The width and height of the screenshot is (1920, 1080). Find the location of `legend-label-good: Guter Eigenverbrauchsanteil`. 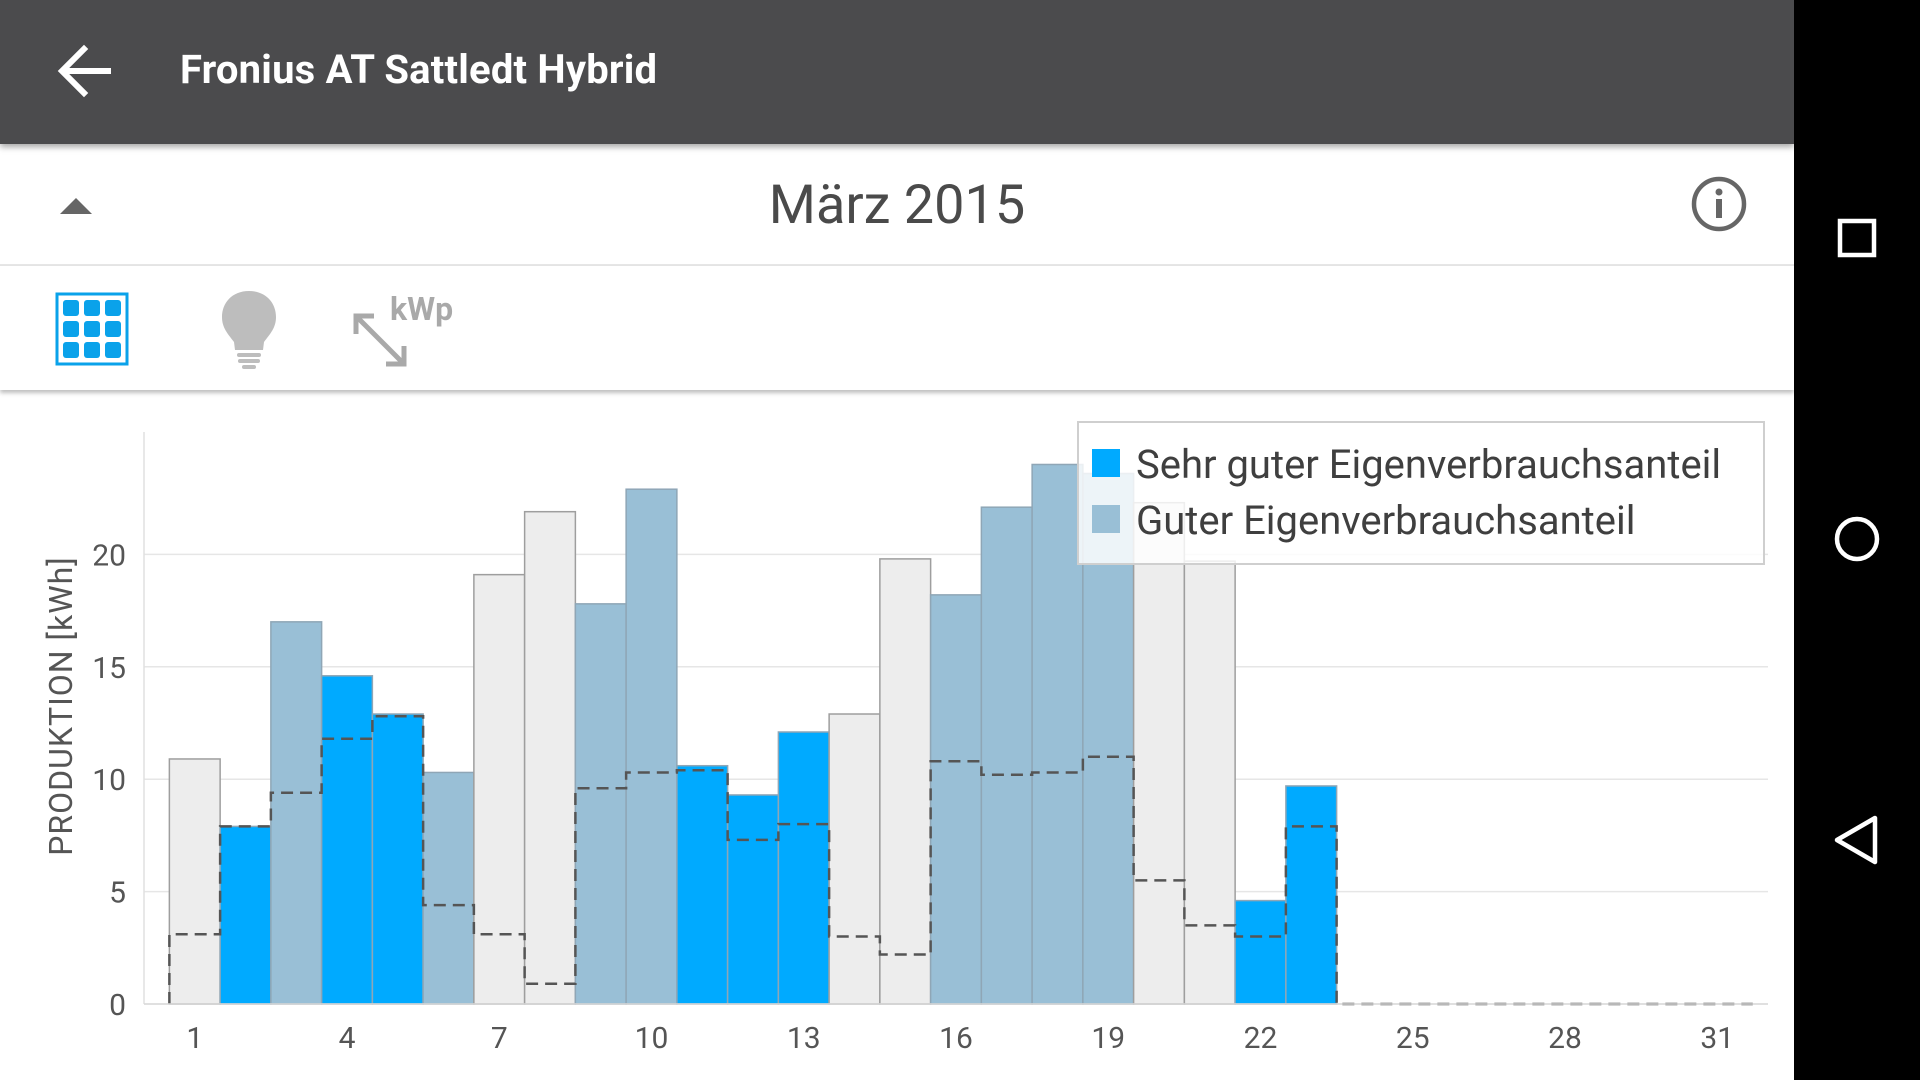

legend-label-good: Guter Eigenverbrauchsanteil is located at coordinates (1385, 520).